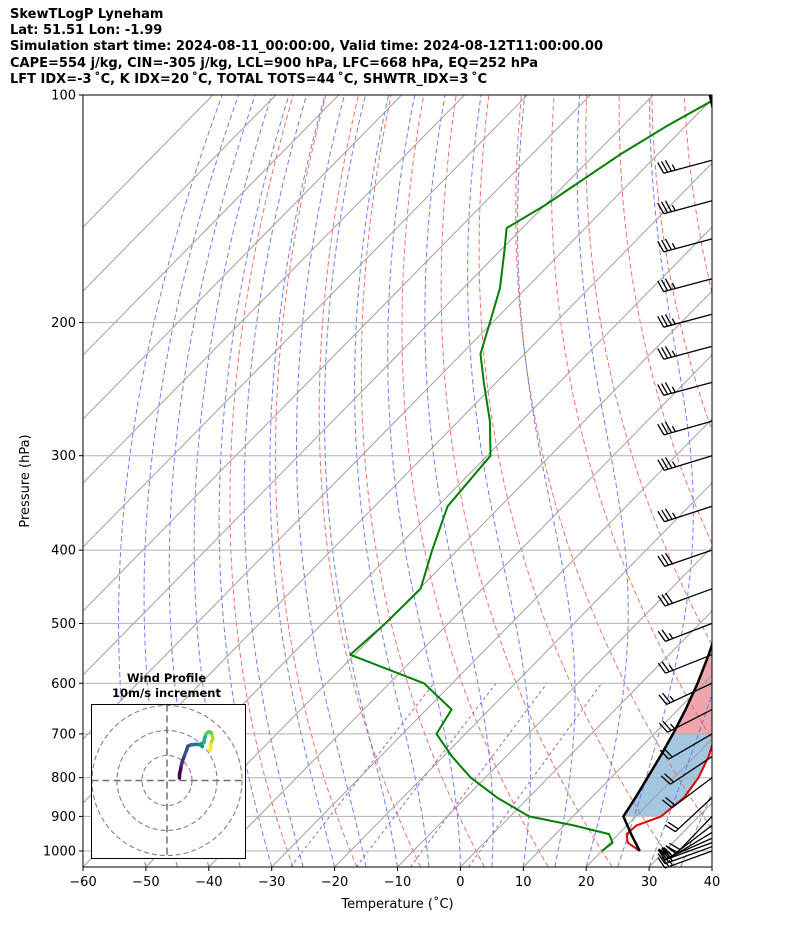  What do you see at coordinates (63, 323) in the screenshot?
I see `y-tick-label: 200` at bounding box center [63, 323].